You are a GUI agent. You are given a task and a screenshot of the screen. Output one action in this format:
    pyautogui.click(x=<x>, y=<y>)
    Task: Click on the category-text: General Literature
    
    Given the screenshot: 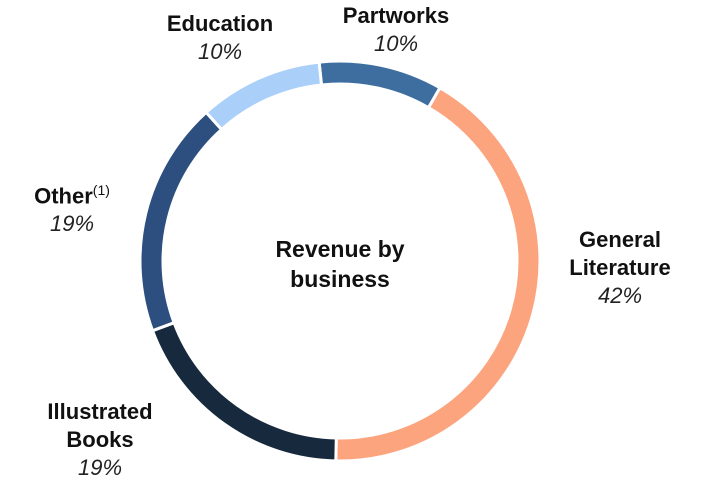 What is the action you would take?
    pyautogui.click(x=620, y=253)
    